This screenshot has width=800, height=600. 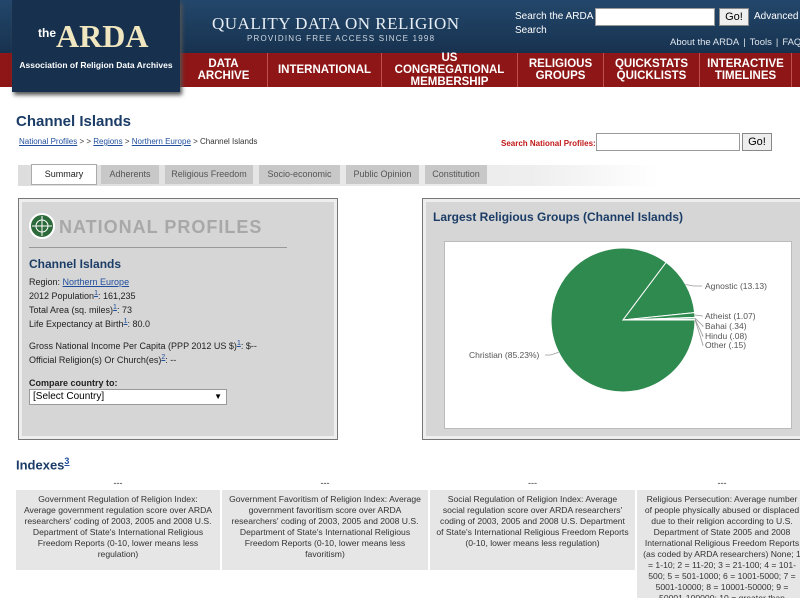 I want to click on profile-row: Total Area (sq. miles)1: 73, so click(x=179, y=309).